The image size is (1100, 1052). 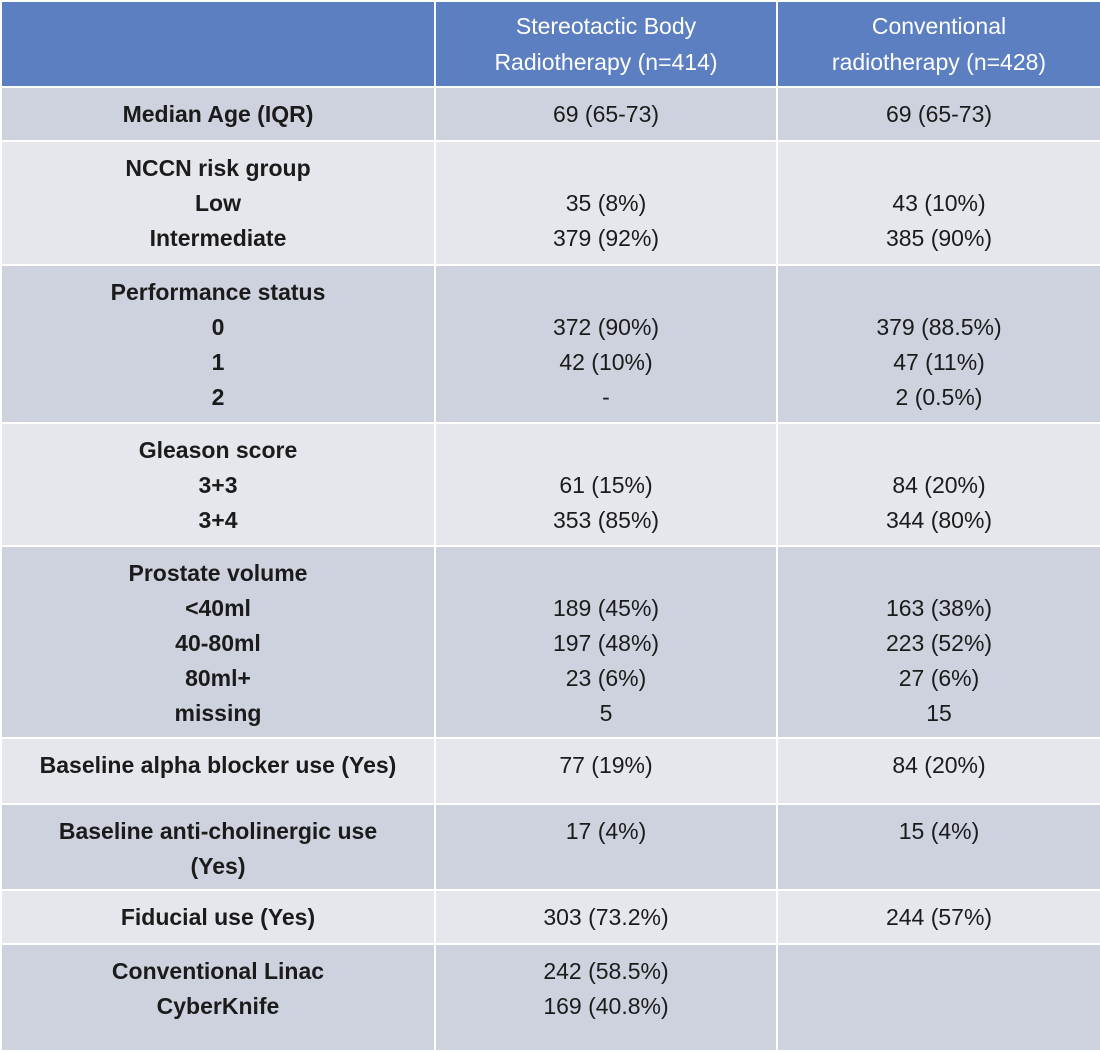 What do you see at coordinates (939, 397) in the screenshot?
I see `cell-line: 2 (0.5%)` at bounding box center [939, 397].